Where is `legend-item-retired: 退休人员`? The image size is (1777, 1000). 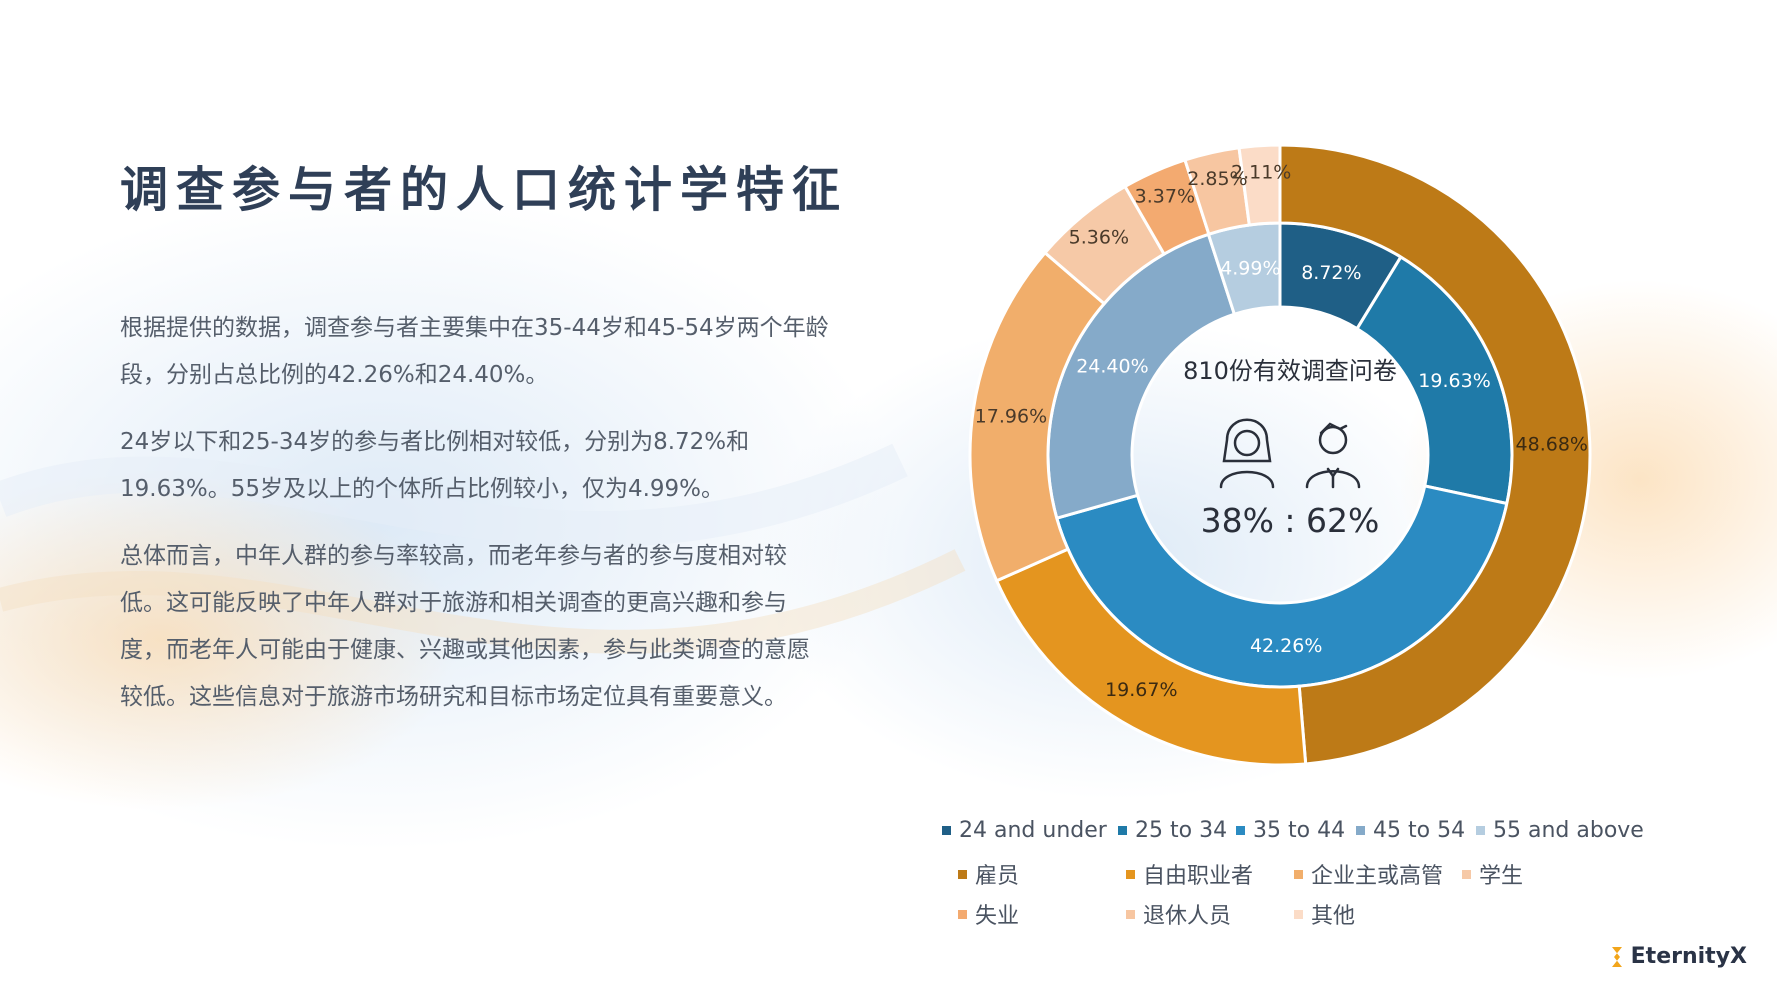
legend-item-retired: 退休人员 is located at coordinates (1178, 914).